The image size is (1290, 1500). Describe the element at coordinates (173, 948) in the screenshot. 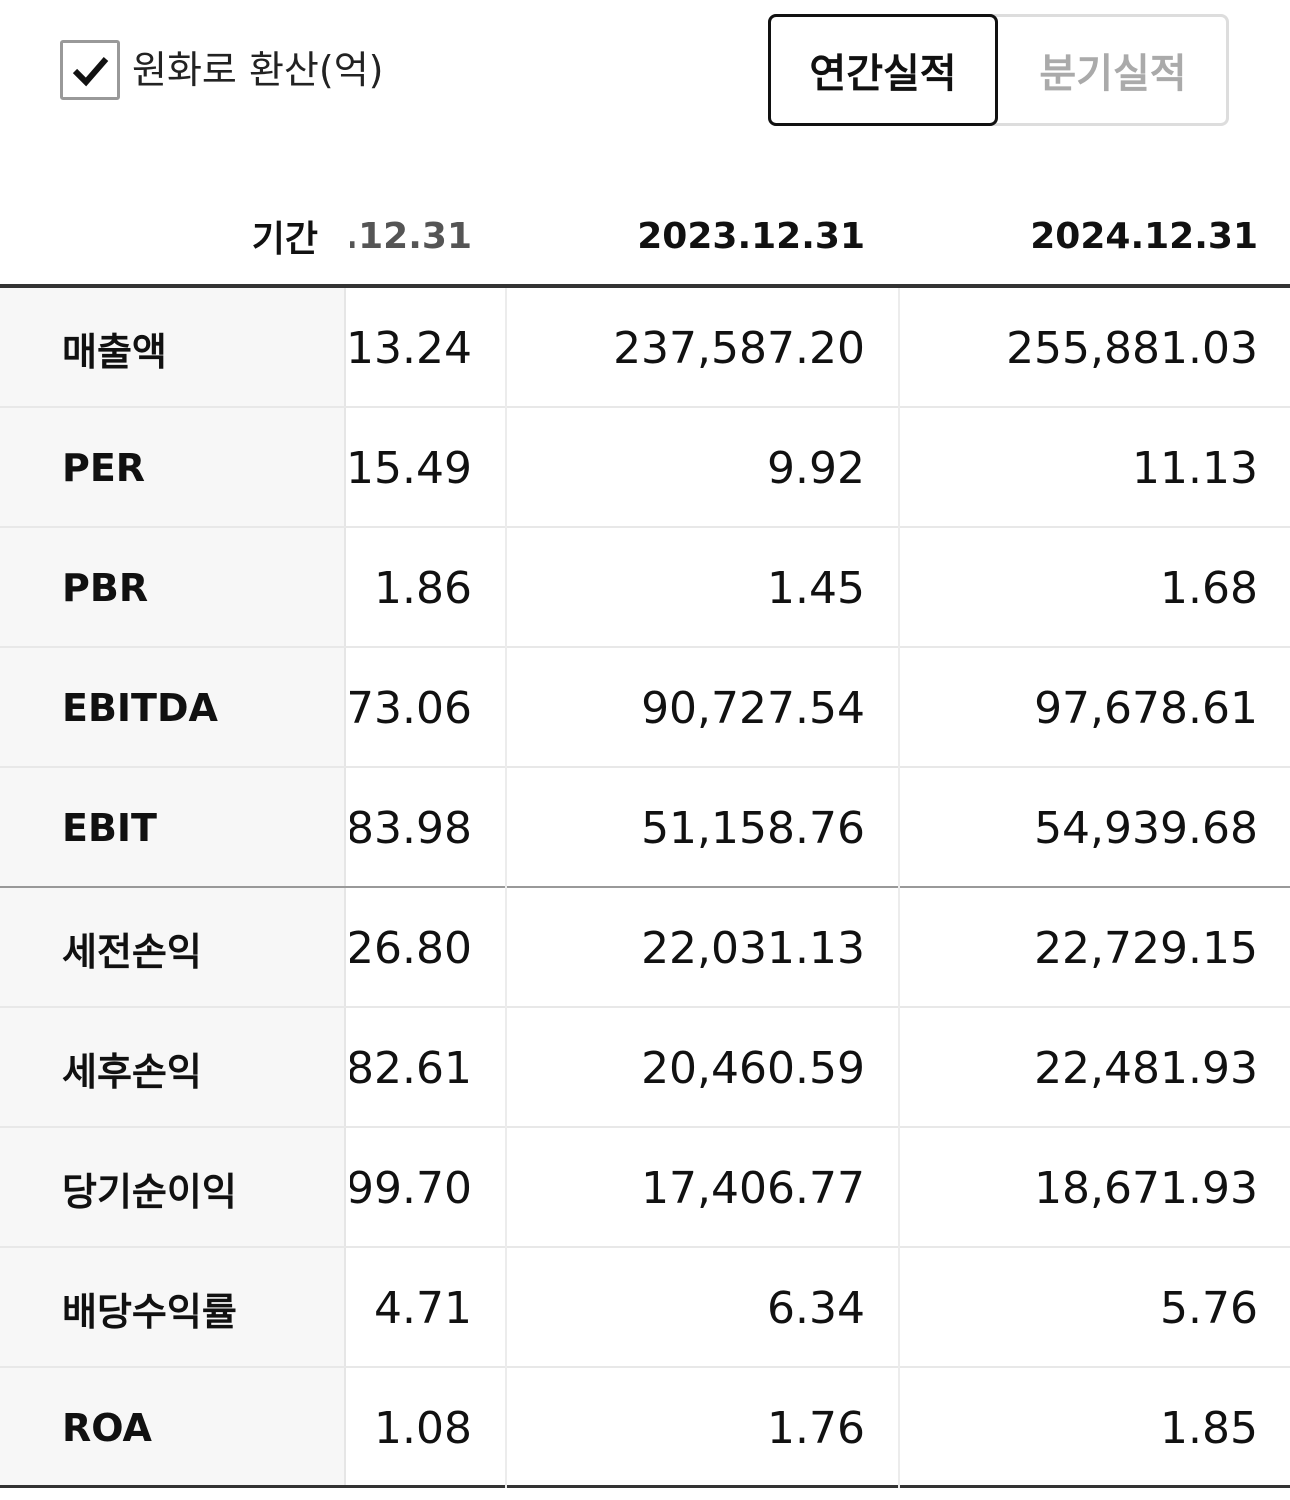

I see `row-label: 세전손익` at that location.